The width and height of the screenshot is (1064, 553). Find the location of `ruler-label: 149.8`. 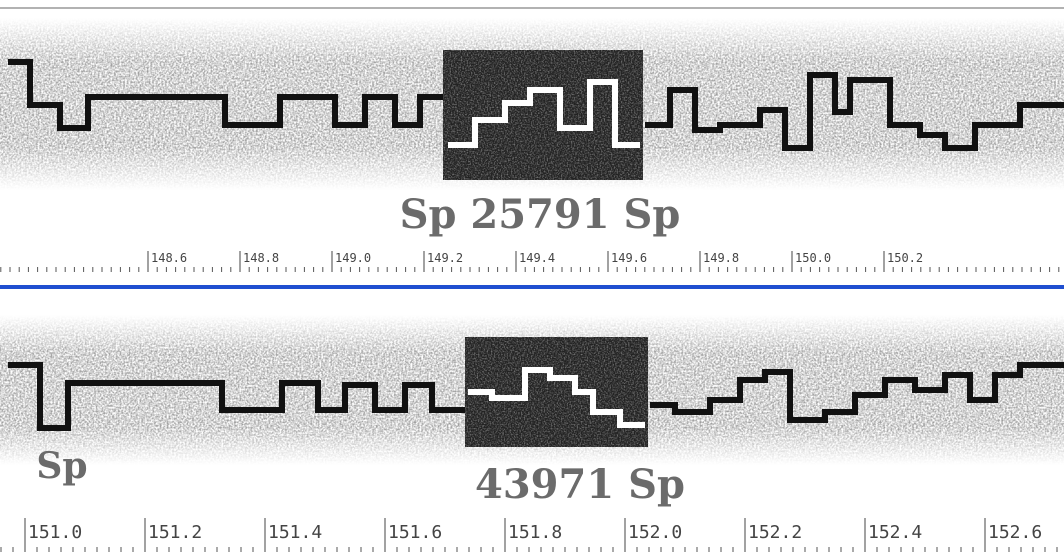

ruler-label: 149.8 is located at coordinates (721, 258).